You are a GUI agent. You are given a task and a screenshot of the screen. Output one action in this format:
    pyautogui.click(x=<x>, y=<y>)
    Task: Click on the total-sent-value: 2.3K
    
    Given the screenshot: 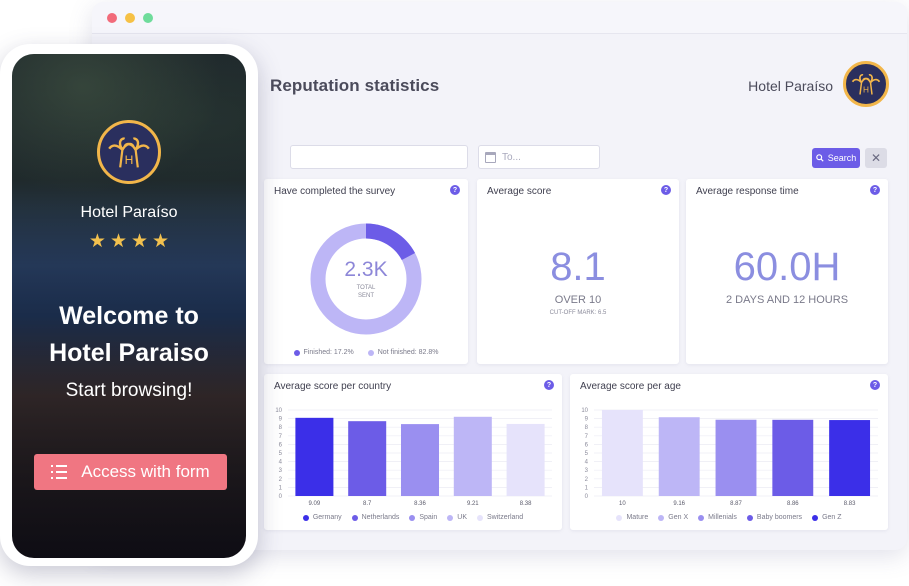 What is the action you would take?
    pyautogui.click(x=366, y=269)
    